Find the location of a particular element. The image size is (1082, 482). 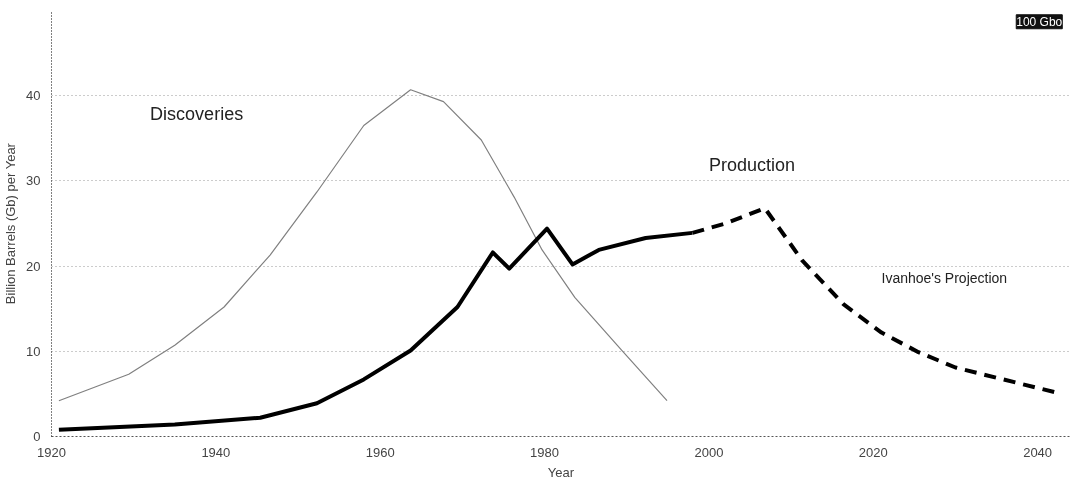

x-tick-label: 1960 is located at coordinates (380, 452).